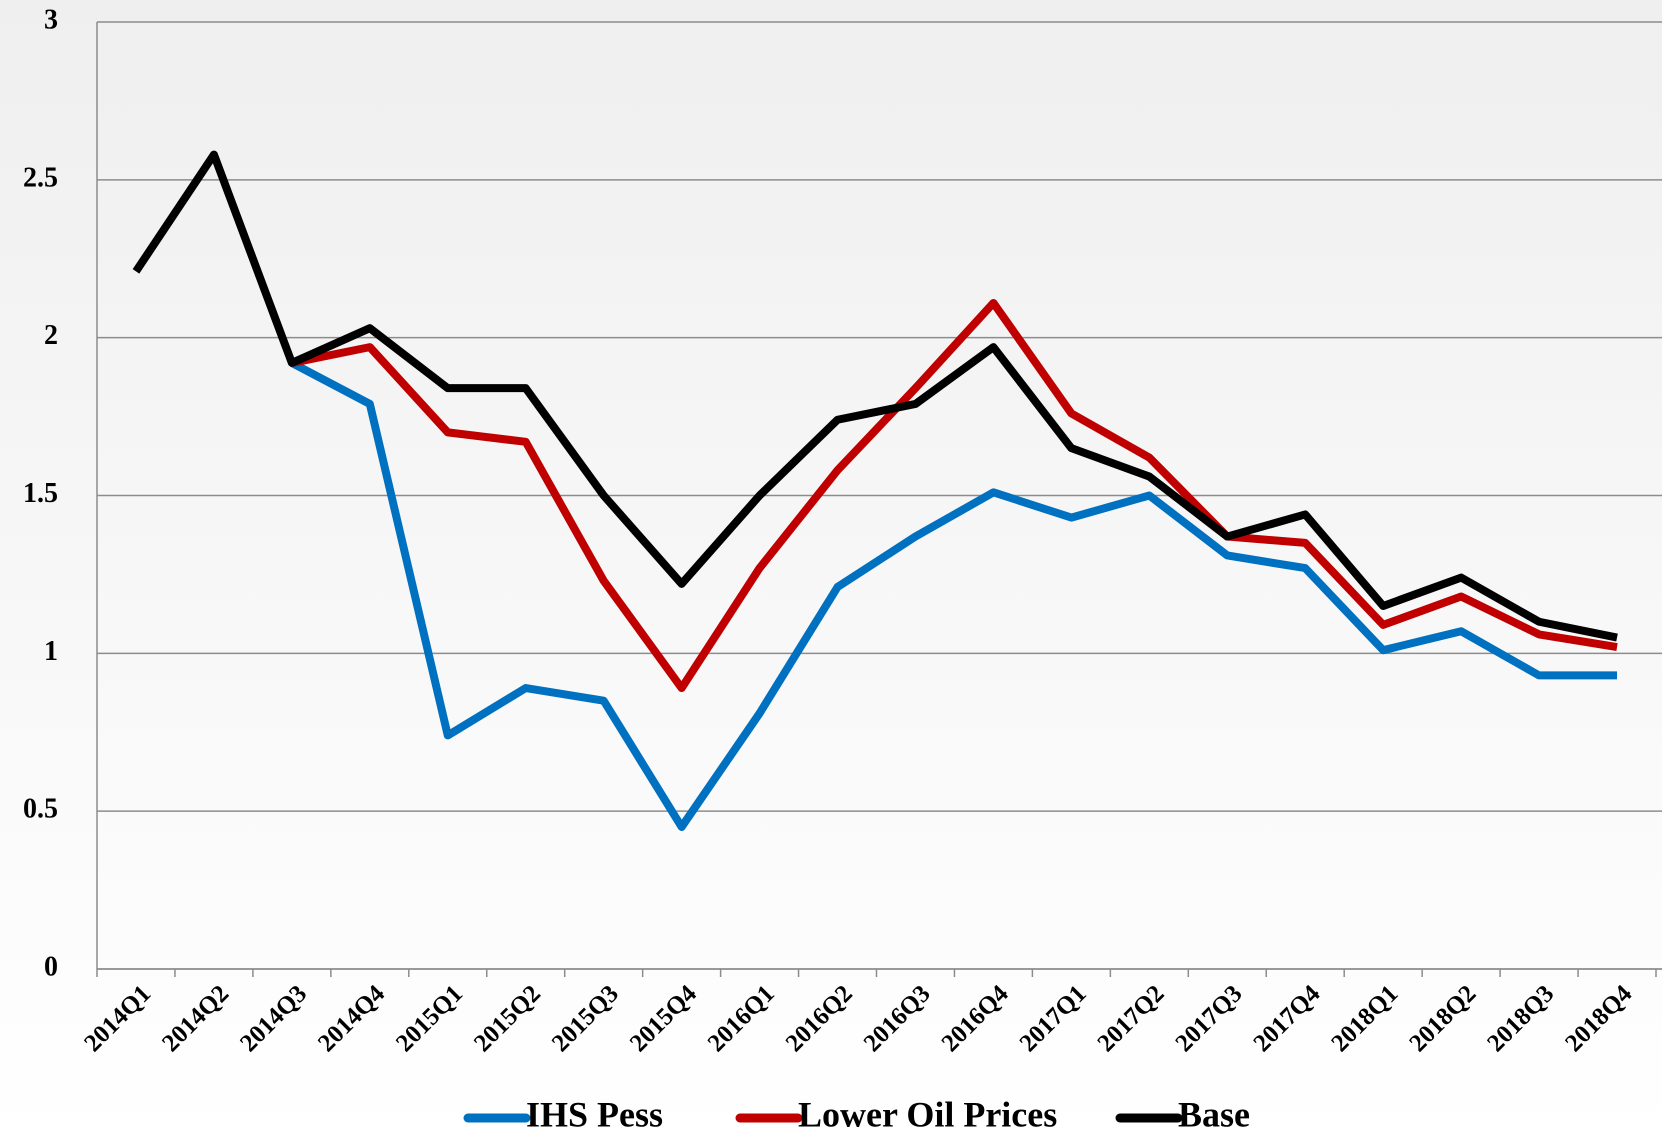 This screenshot has height=1139, width=1662. I want to click on y-tick-label: 1, so click(51, 651).